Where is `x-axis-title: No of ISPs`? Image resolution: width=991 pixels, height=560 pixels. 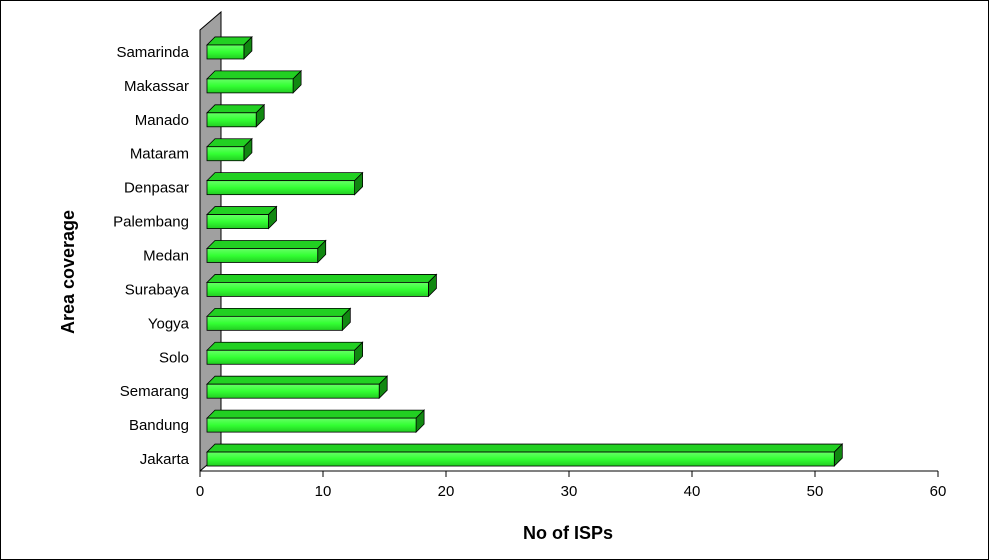 x-axis-title: No of ISPs is located at coordinates (568, 533).